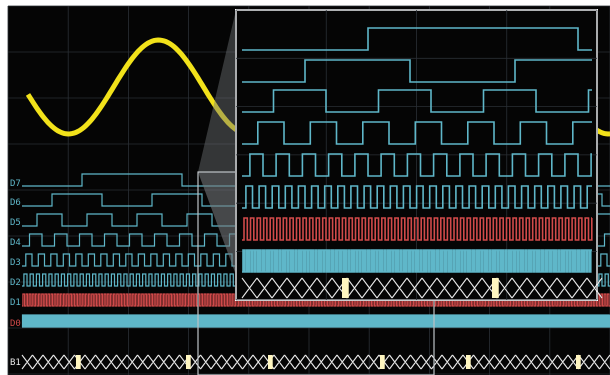  Describe the element at coordinates (217, 142) in the screenshot. I see `zoom-projection-top` at that location.